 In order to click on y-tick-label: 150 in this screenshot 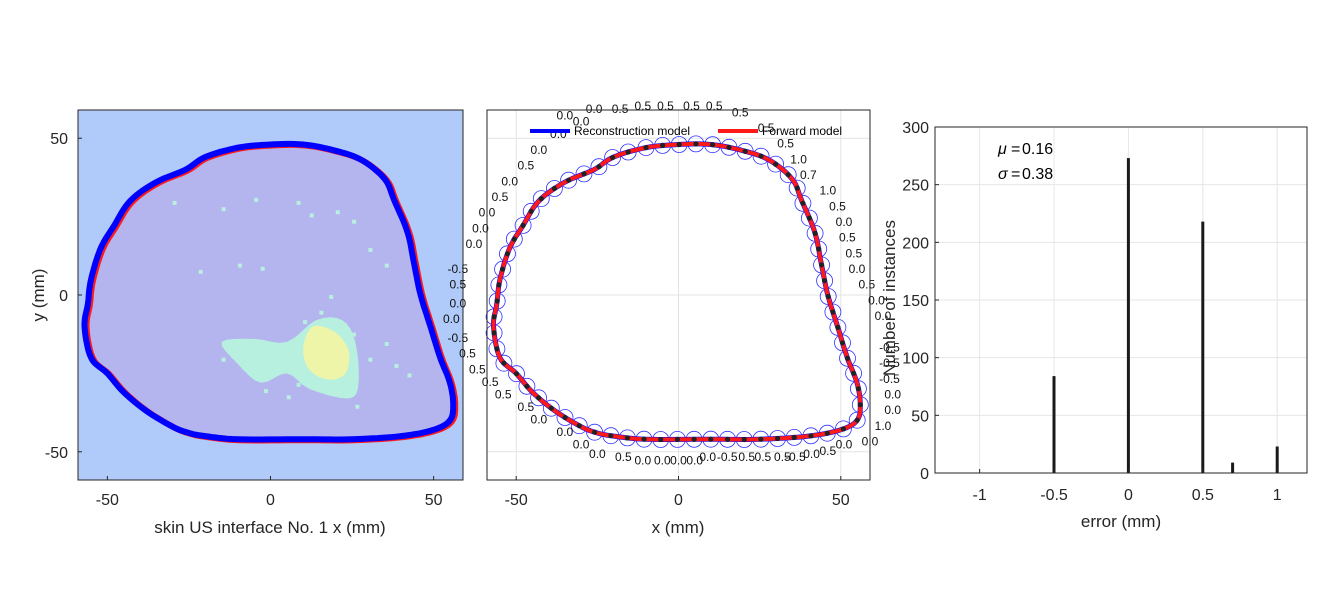, I will do `click(915, 301)`.